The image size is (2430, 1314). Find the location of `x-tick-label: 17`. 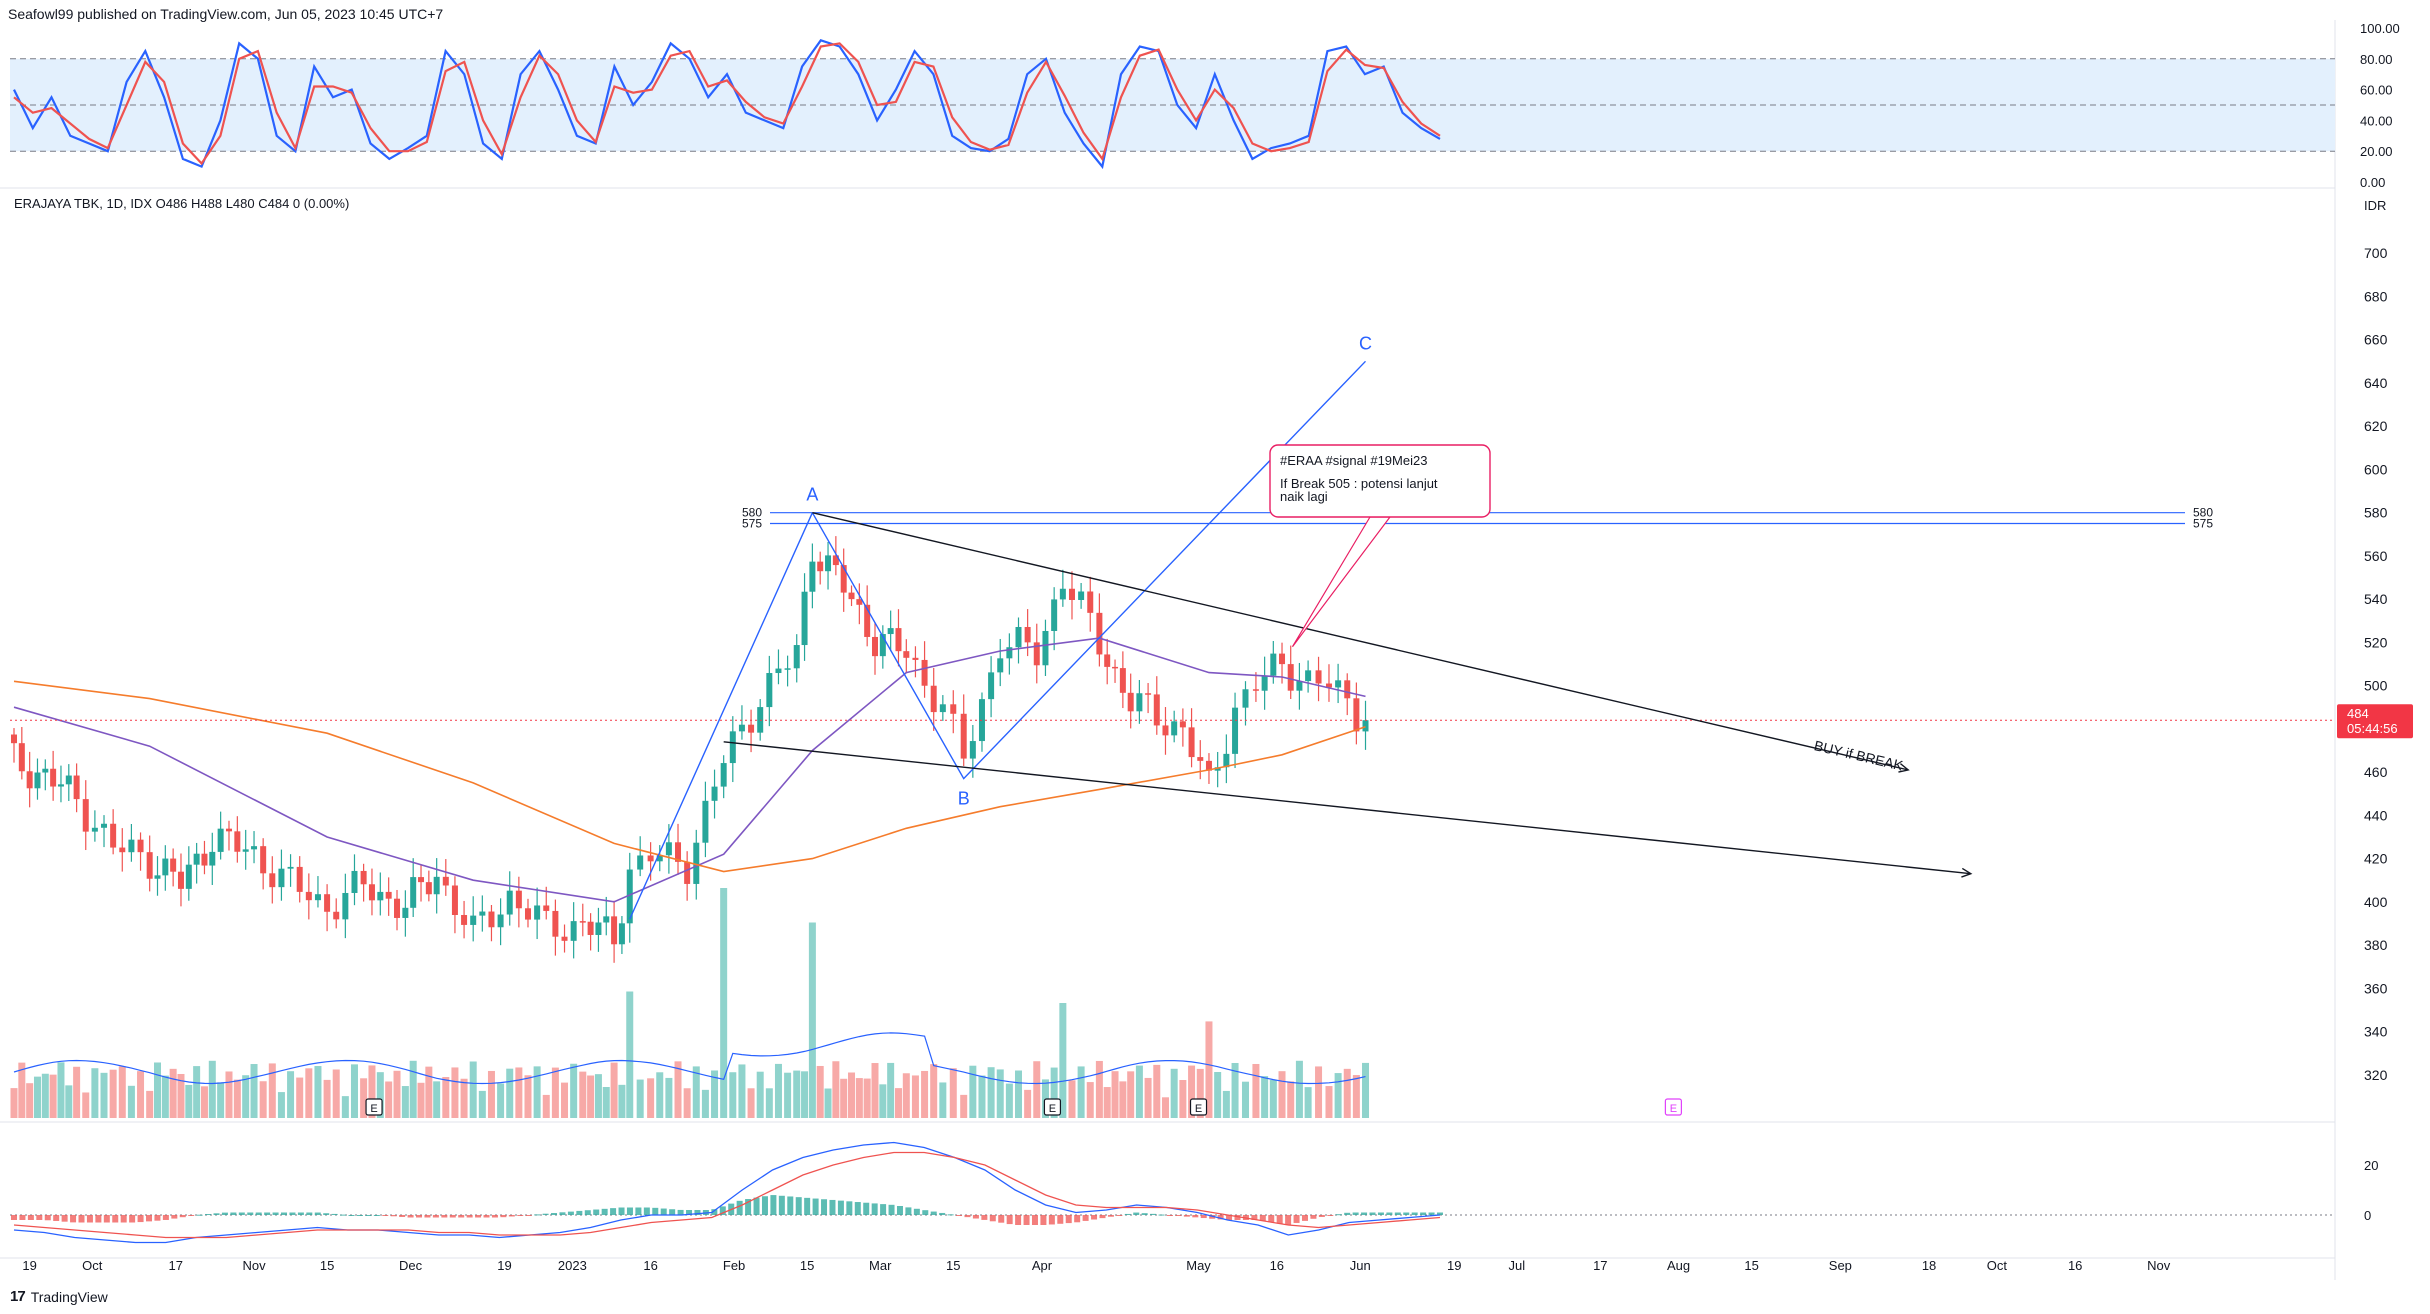

x-tick-label: 17 is located at coordinates (176, 1265).